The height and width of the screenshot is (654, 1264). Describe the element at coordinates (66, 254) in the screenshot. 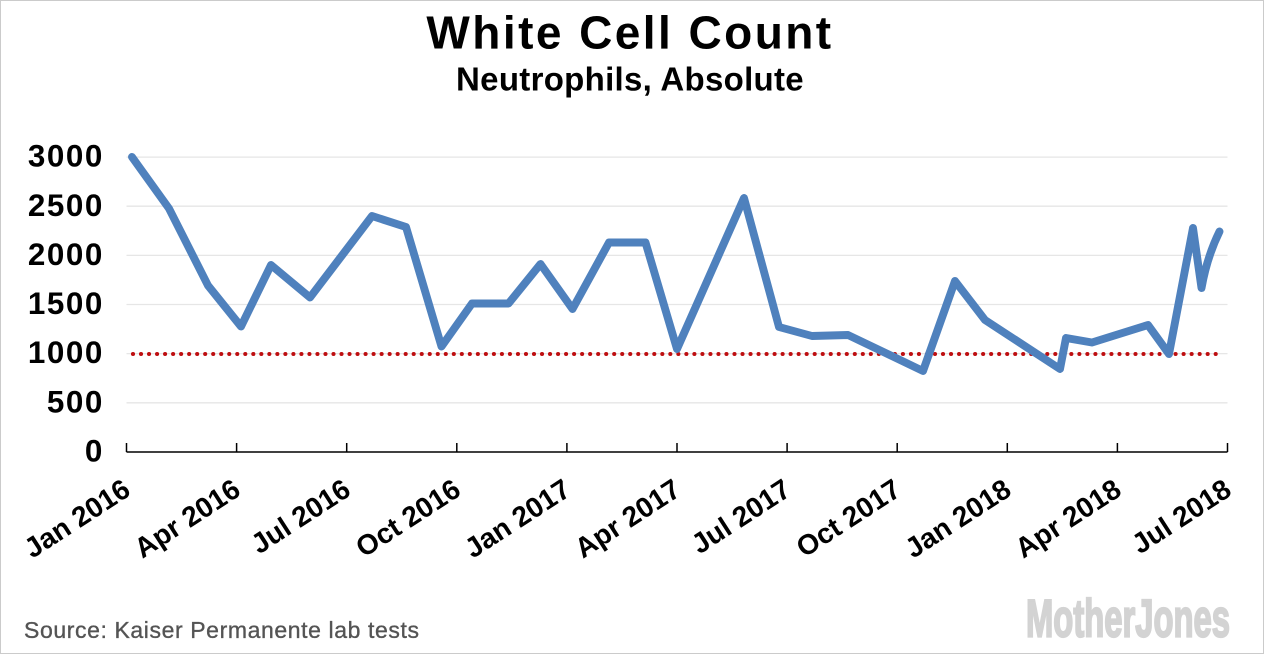

I see `svg-text: 2000` at that location.